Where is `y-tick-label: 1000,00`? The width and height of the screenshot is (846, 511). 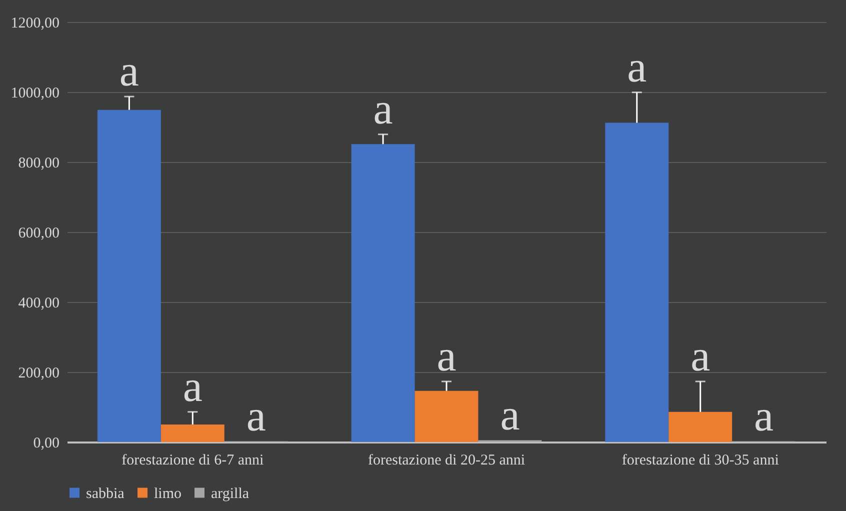 y-tick-label: 1000,00 is located at coordinates (35, 94).